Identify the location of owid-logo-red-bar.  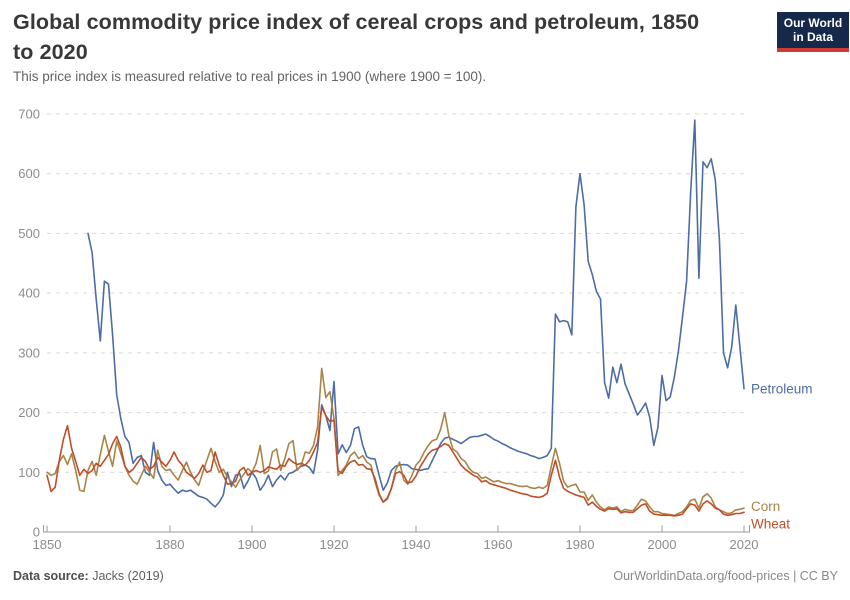
(813, 50).